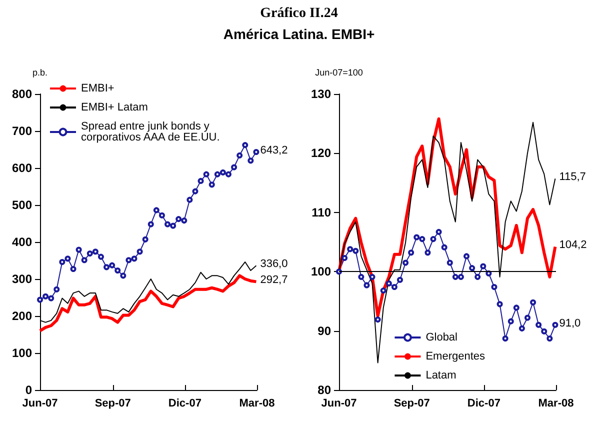  Describe the element at coordinates (274, 150) in the screenshot. I see `annotation: 643,2` at that location.